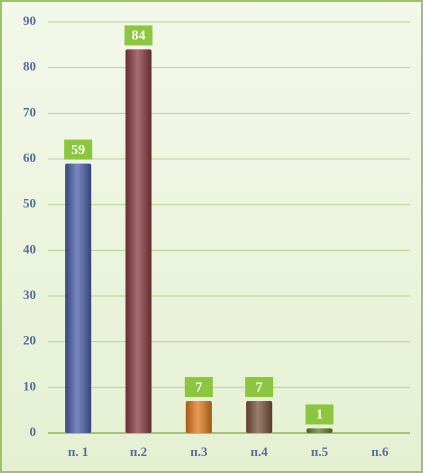 Image resolution: width=423 pixels, height=473 pixels. I want to click on y-tick-label: 70, so click(29, 111).